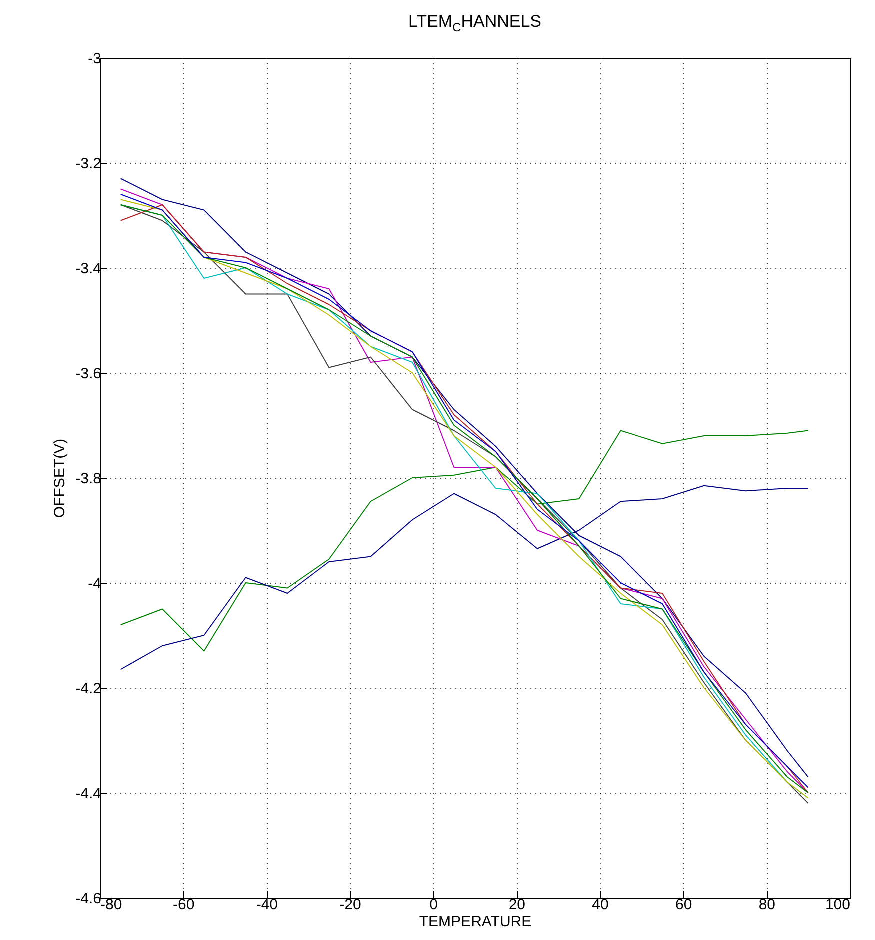 The image size is (875, 940). I want to click on x-tick-label: -40, so click(267, 905).